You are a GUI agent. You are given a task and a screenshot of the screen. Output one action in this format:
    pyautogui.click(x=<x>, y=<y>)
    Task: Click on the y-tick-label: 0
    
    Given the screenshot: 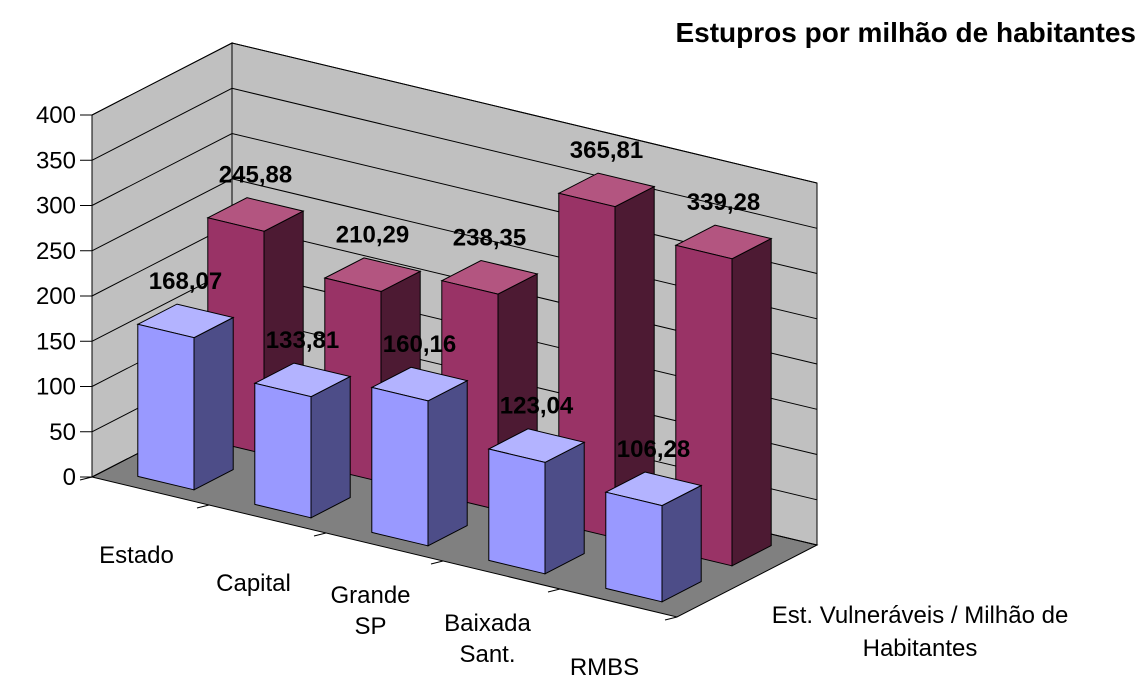 What is the action you would take?
    pyautogui.click(x=69, y=477)
    